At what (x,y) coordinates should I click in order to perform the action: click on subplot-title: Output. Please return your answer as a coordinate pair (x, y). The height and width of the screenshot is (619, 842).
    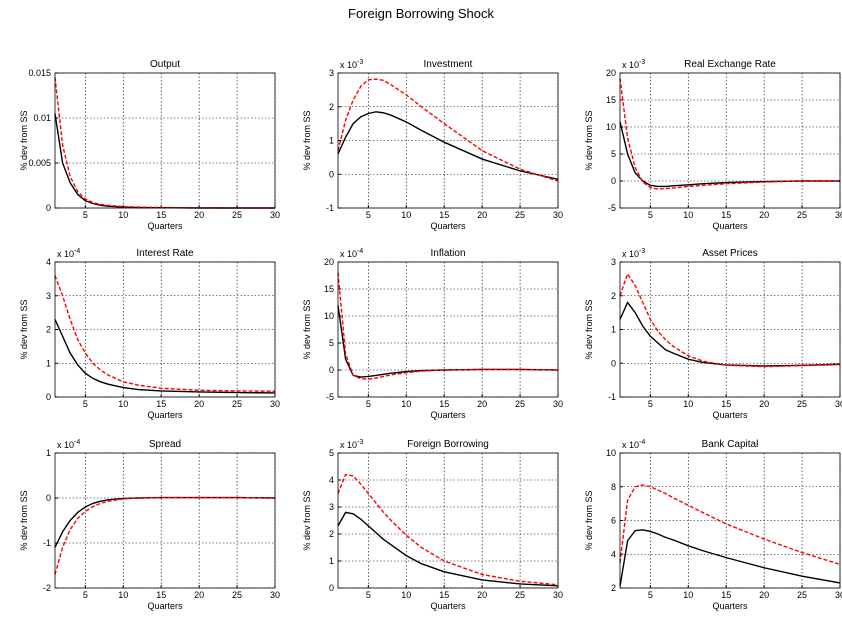
    Looking at the image, I should click on (165, 64).